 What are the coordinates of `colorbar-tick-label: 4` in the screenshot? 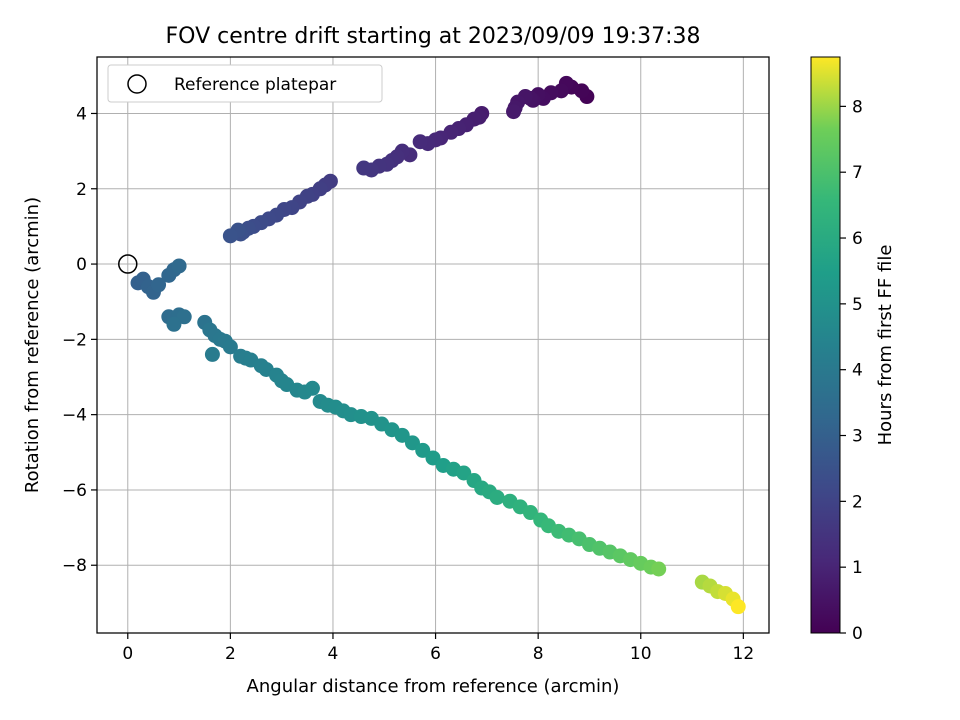 It's located at (857, 371).